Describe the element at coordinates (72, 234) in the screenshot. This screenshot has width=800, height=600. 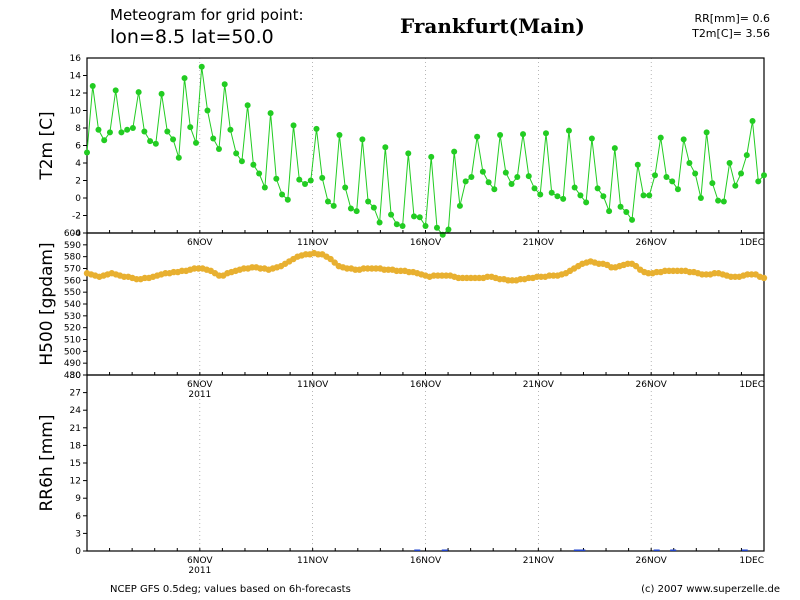
I see `y-tick-label: 600` at that location.